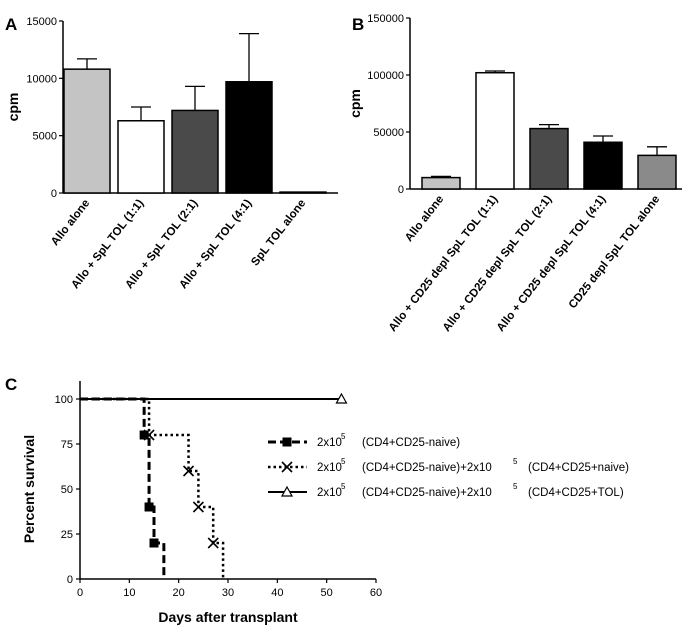 The height and width of the screenshot is (643, 700). What do you see at coordinates (444, 263) in the screenshot?
I see `category-label: Allo + CD25 depl SpL TOL (1:1)` at bounding box center [444, 263].